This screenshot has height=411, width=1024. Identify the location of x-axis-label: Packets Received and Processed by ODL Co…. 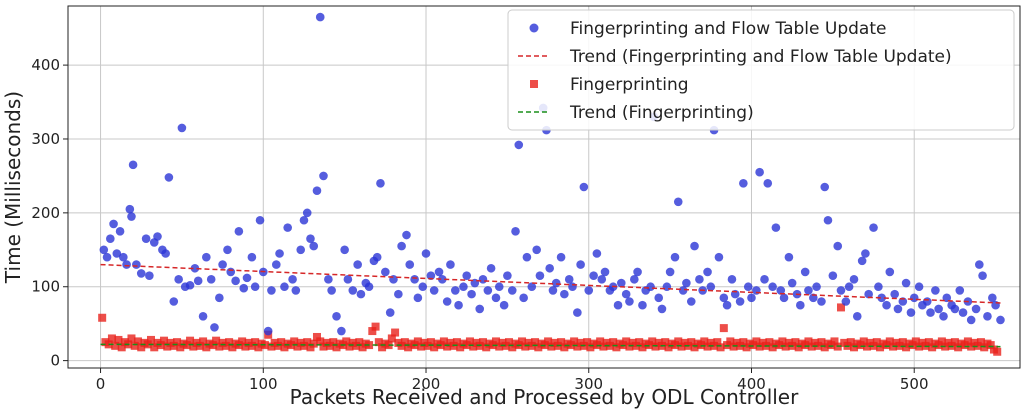
(544, 397).